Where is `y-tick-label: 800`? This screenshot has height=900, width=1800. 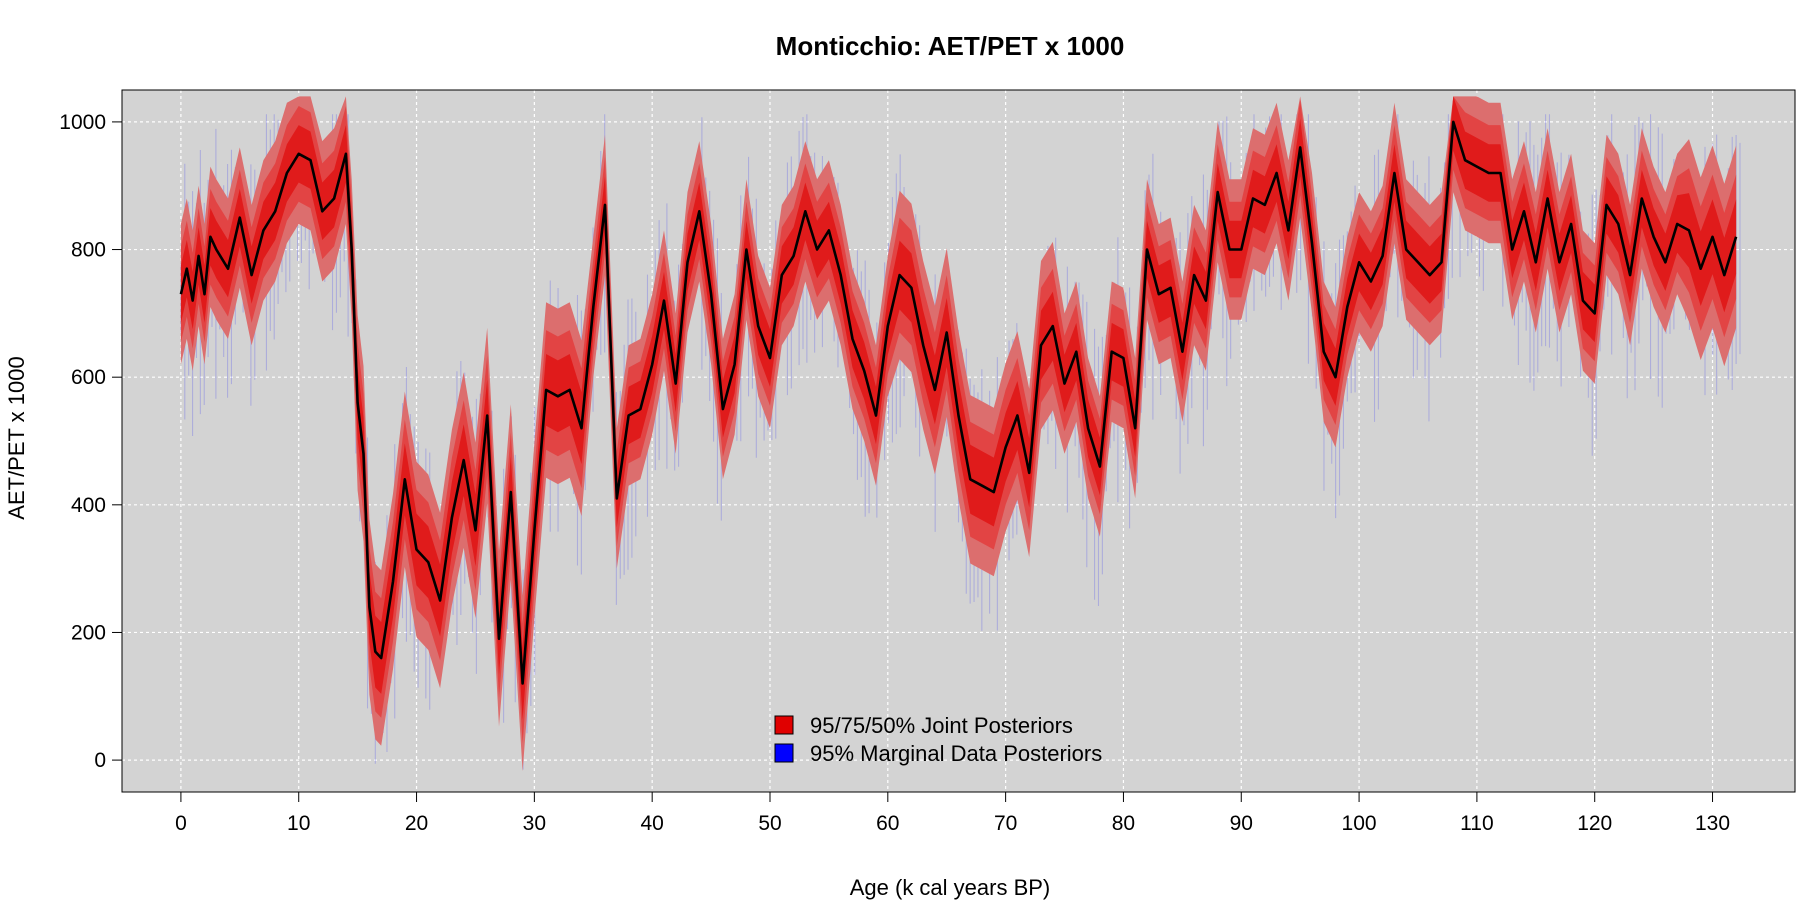
y-tick-label: 800 is located at coordinates (88, 250).